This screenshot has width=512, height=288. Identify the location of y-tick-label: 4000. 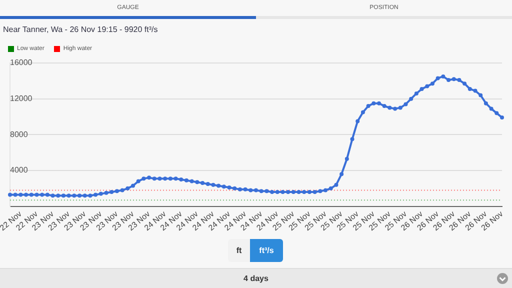
(19, 170).